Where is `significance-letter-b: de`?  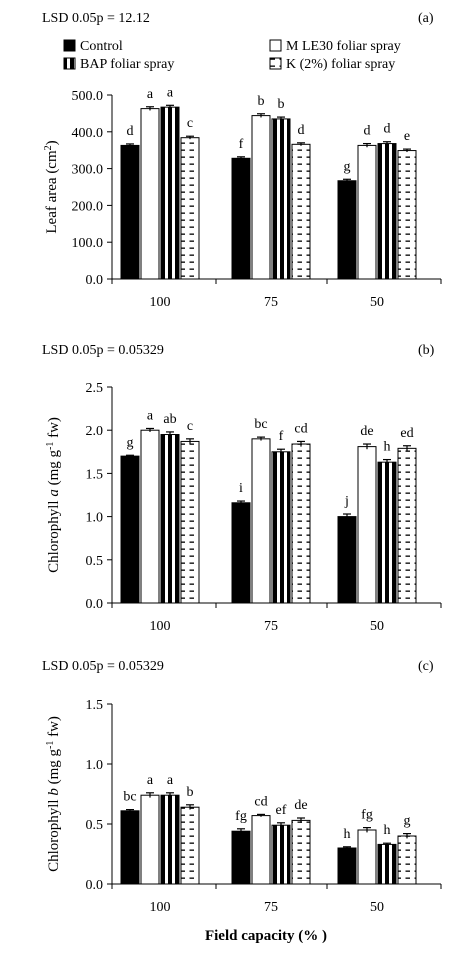
significance-letter-b: de is located at coordinates (366, 431).